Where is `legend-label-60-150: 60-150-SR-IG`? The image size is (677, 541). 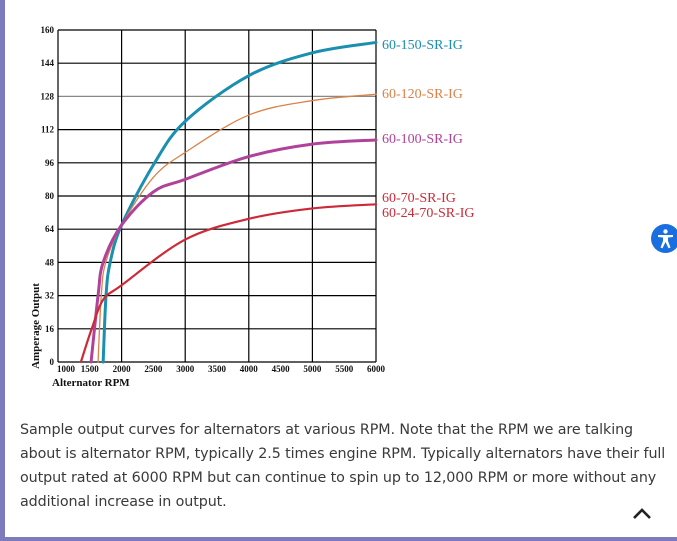
legend-label-60-150: 60-150-SR-IG is located at coordinates (422, 45).